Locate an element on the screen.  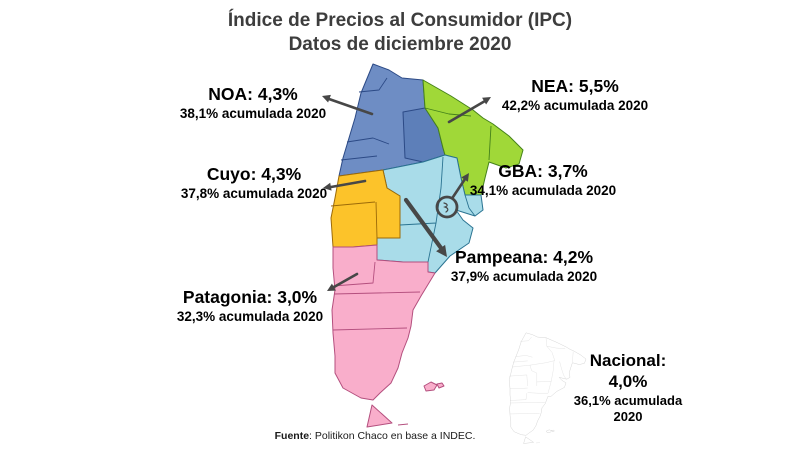
label-noa-rate: NOA: 4,3% is located at coordinates (253, 94).